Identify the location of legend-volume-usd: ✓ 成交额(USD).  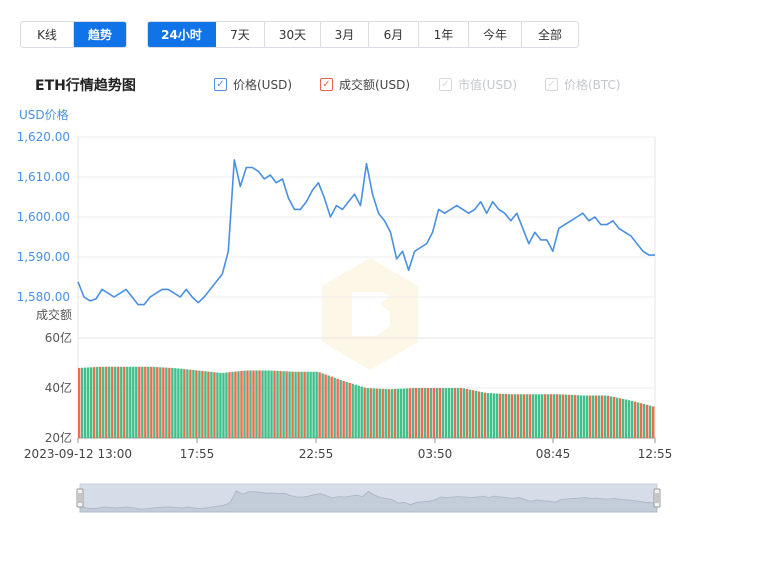
(365, 84).